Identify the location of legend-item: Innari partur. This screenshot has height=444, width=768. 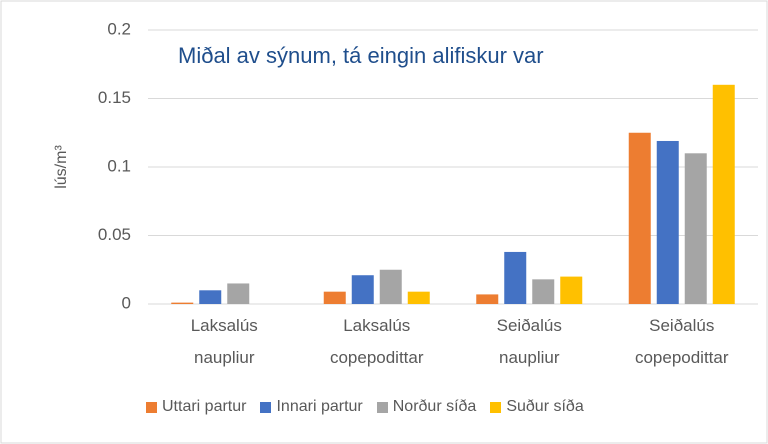
(311, 407).